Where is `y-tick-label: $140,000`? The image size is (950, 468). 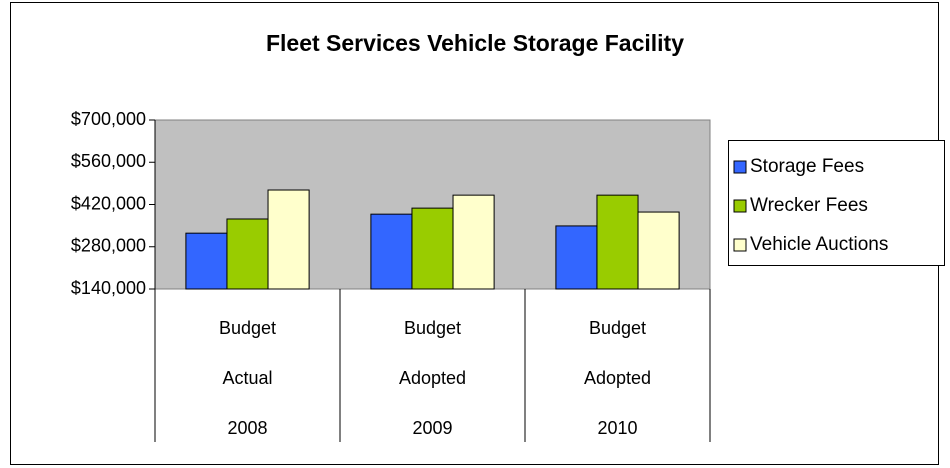 y-tick-label: $140,000 is located at coordinates (108, 288).